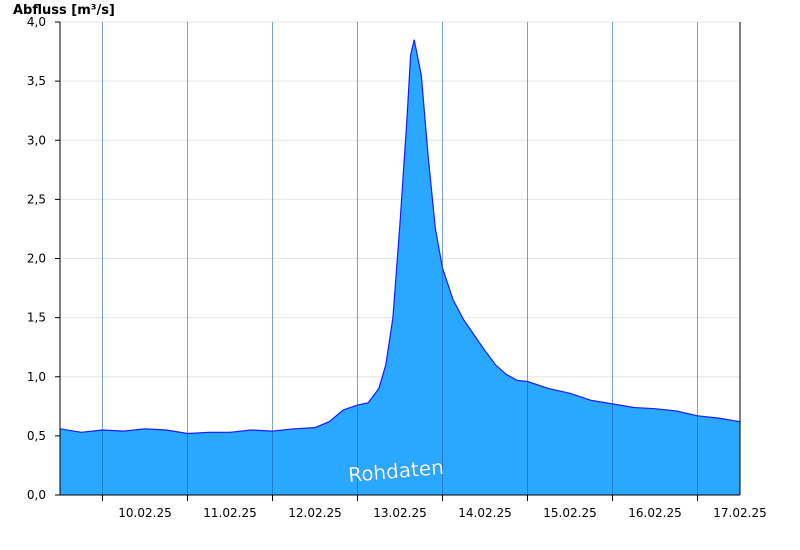  What do you see at coordinates (484, 513) in the screenshot?
I see `x-tick-label: 14.02.25` at bounding box center [484, 513].